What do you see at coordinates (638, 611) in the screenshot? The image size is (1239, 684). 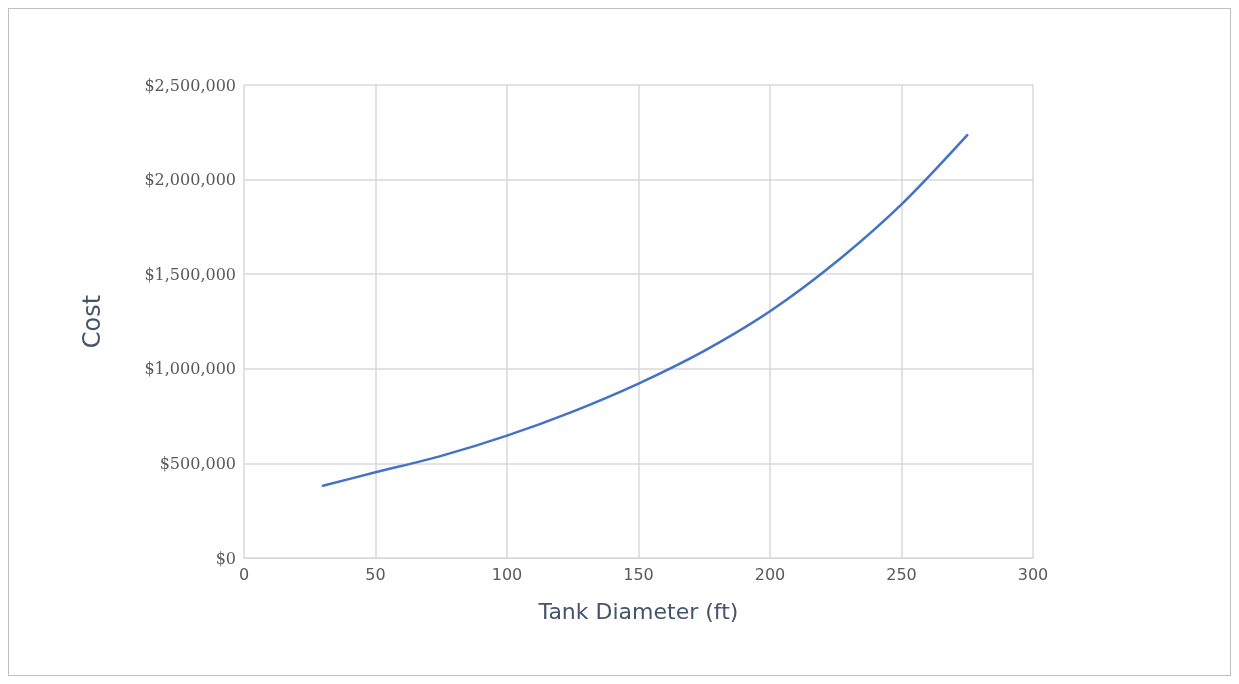 I see `x-axis-title: Tank Diameter (ft)` at bounding box center [638, 611].